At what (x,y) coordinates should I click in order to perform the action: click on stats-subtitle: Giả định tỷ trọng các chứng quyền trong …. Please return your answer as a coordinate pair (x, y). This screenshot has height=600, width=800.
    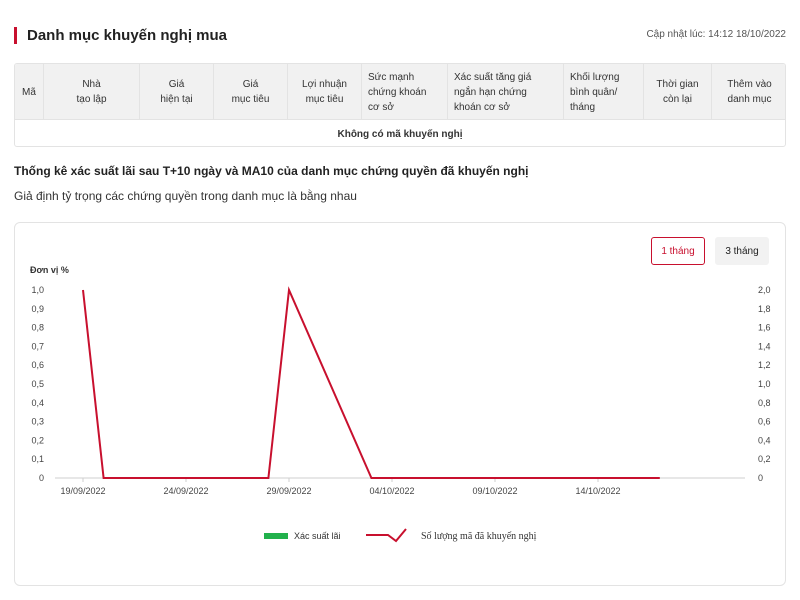
    Looking at the image, I should click on (185, 196).